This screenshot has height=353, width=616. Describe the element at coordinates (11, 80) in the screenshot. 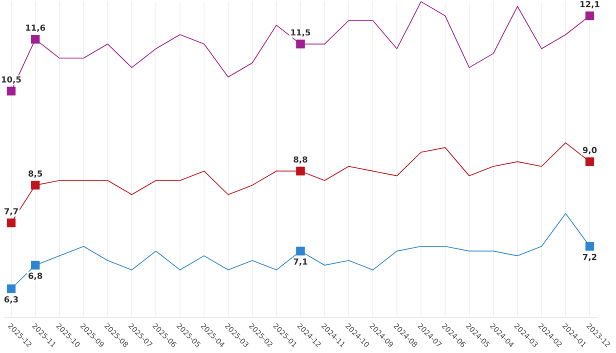

I see `data-label: 10,5` at that location.